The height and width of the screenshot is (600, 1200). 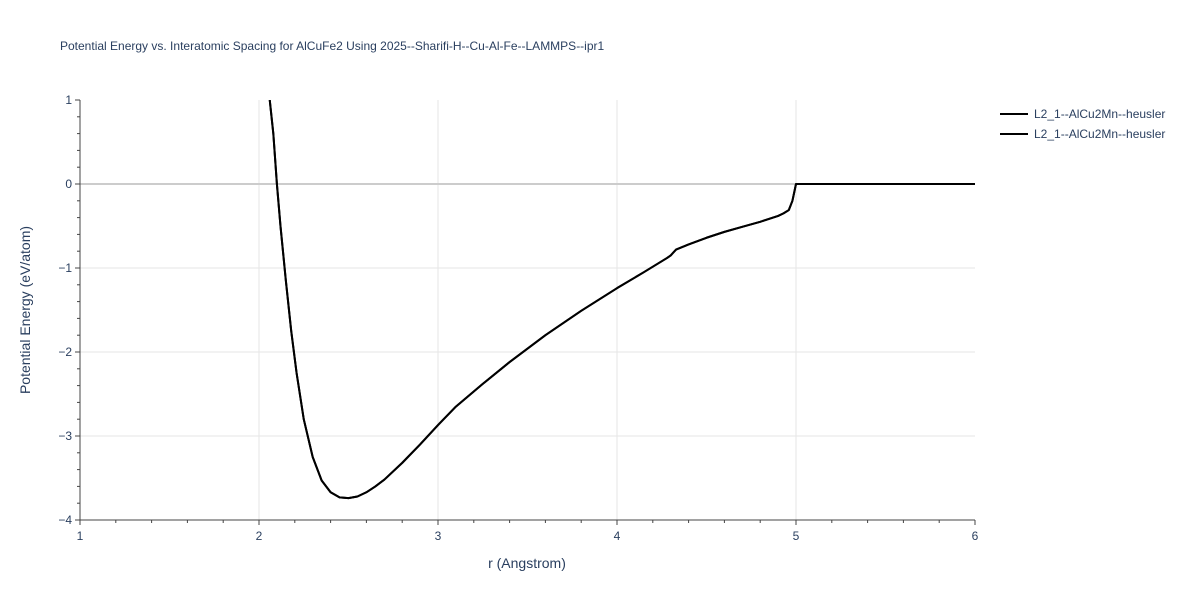 What do you see at coordinates (65, 352) in the screenshot?
I see `y-tick-label: −2` at bounding box center [65, 352].